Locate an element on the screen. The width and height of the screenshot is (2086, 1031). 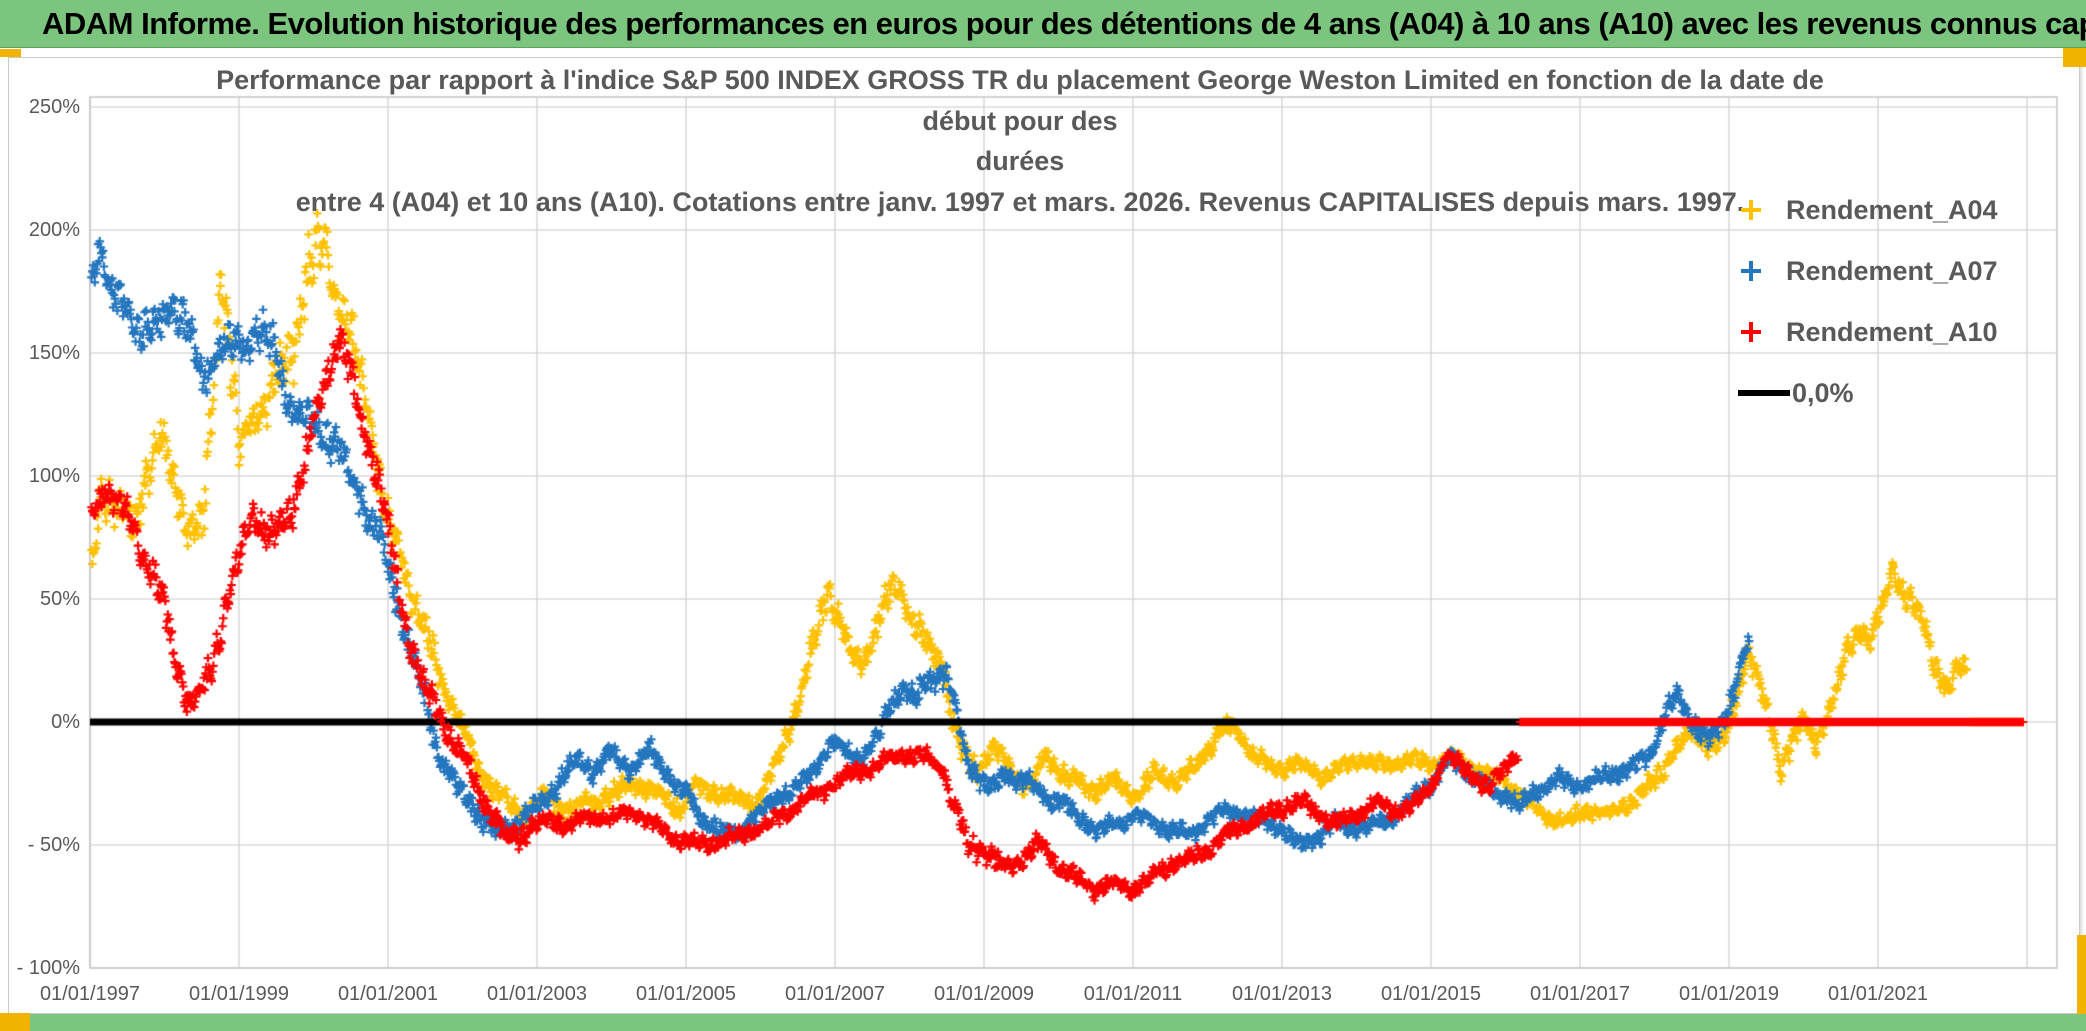
y-tick-100: 100% is located at coordinates (54, 476).